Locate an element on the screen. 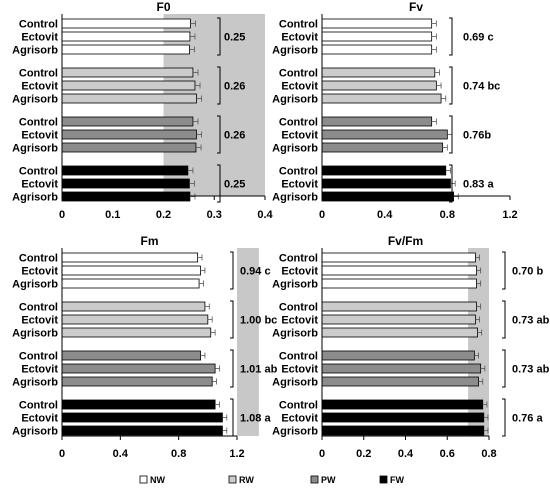 The image size is (550, 490). legend-label: PW is located at coordinates (328, 480).